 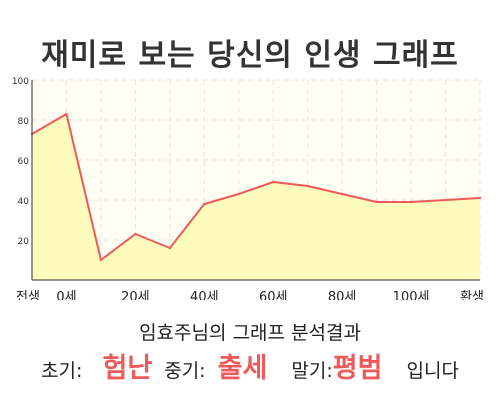 I want to click on chart-title: 재미로 보는 당신의 인생 그래프, so click(x=250, y=55).